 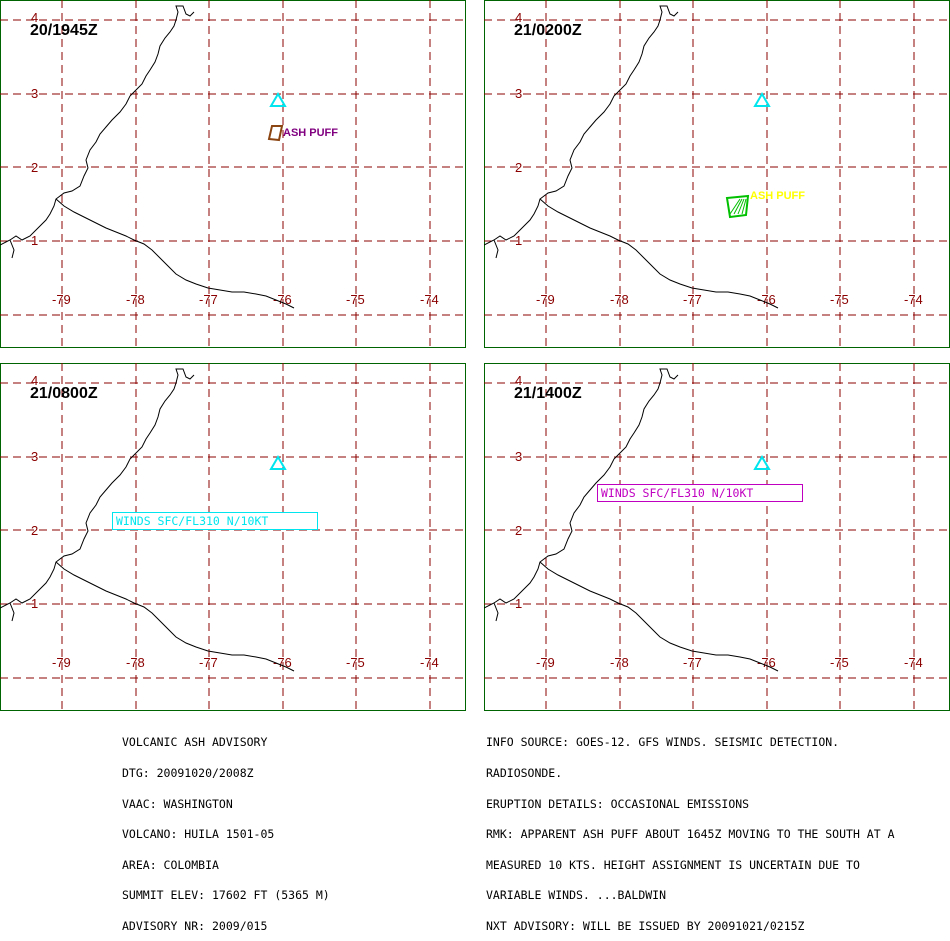 What do you see at coordinates (548, 30) in the screenshot?
I see `forecast-time-label: 21/0200Z` at bounding box center [548, 30].